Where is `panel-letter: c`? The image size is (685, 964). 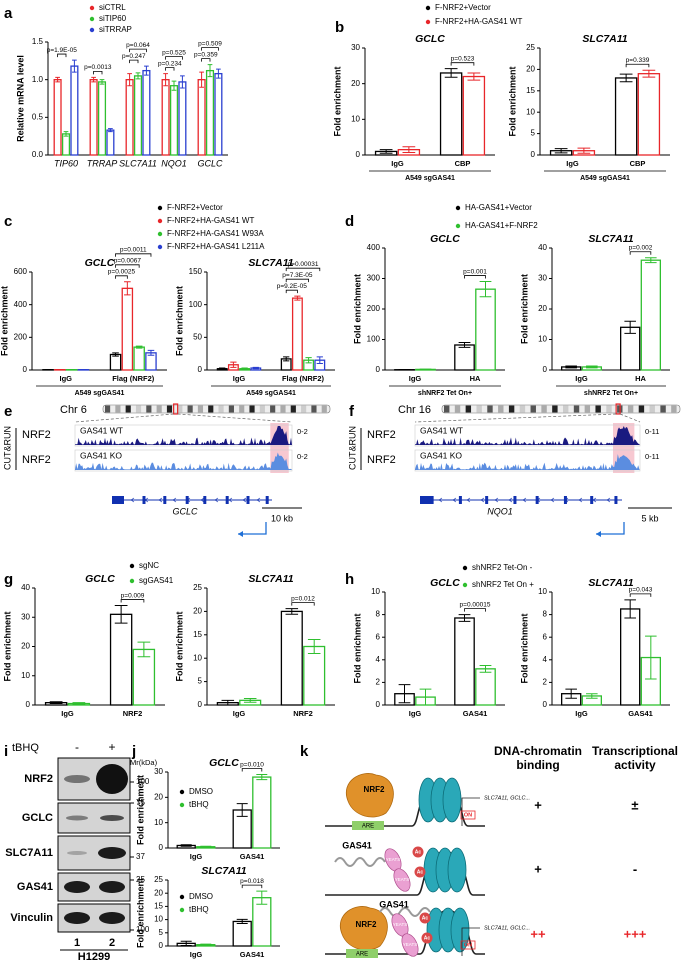 panel-letter: c is located at coordinates (8, 221).